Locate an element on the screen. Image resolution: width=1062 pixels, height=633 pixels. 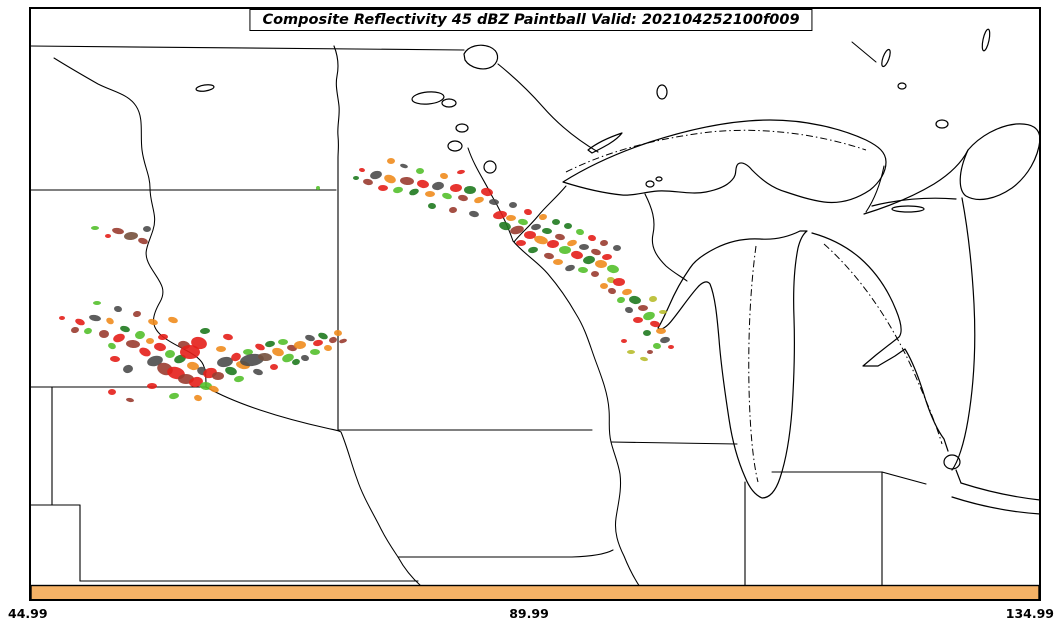
lake-michigan is located at coordinates (732, 364).